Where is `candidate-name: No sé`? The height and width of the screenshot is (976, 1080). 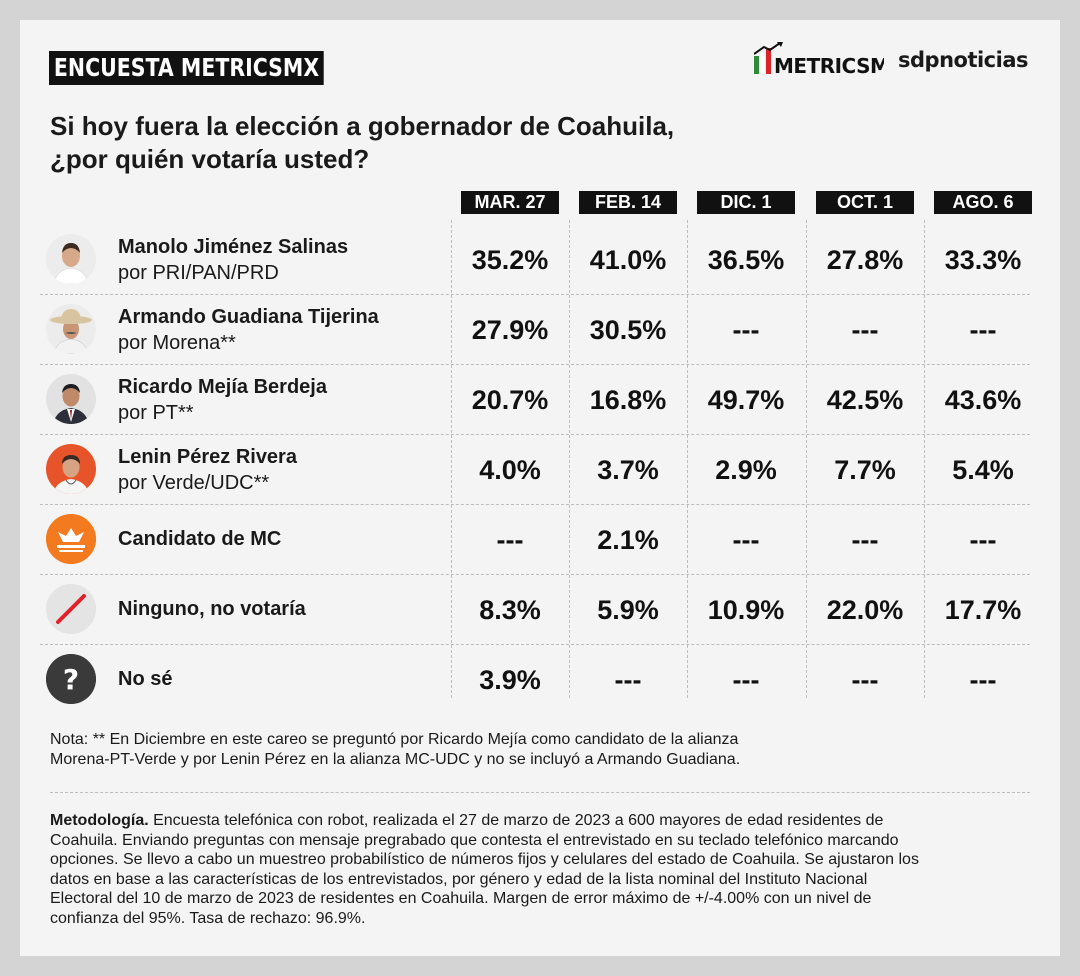 candidate-name: No sé is located at coordinates (145, 679).